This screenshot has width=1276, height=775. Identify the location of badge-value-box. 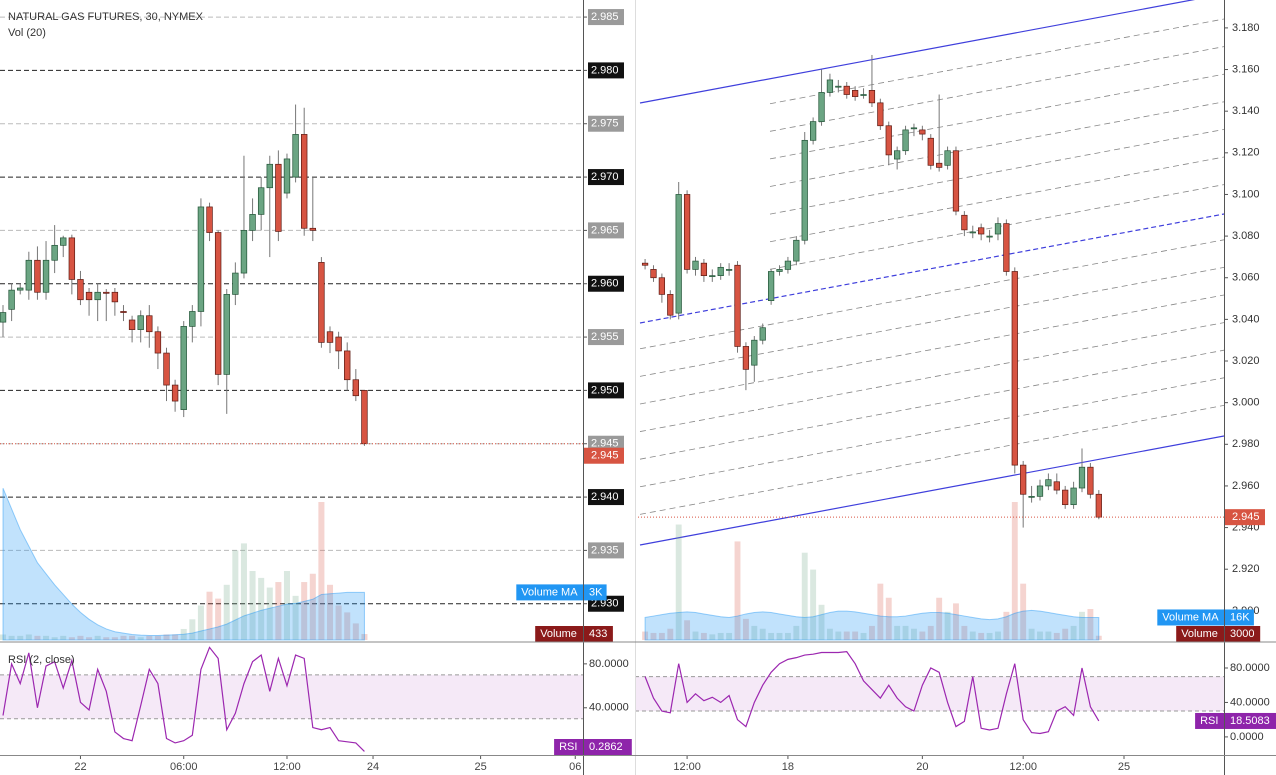
(608, 747).